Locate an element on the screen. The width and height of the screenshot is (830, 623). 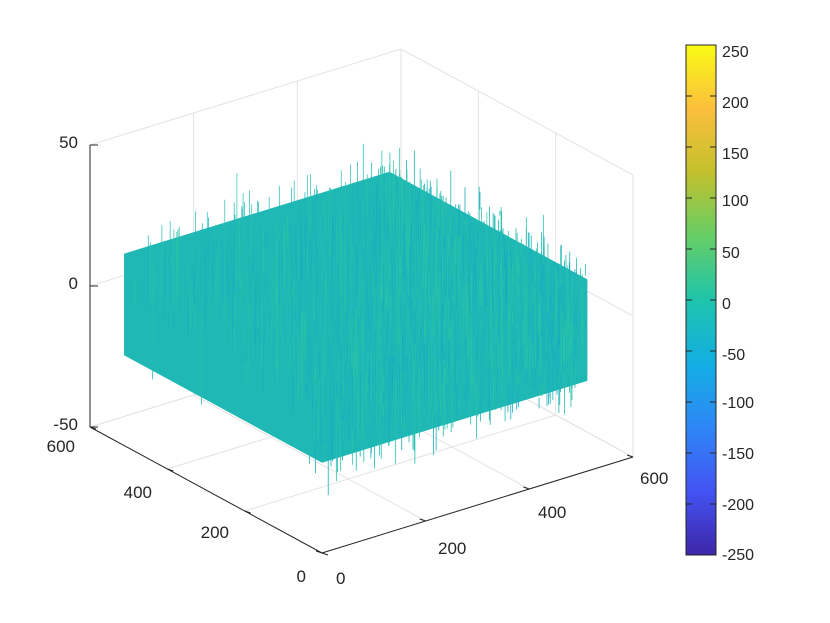
y-axis-line is located at coordinates (206, 490).